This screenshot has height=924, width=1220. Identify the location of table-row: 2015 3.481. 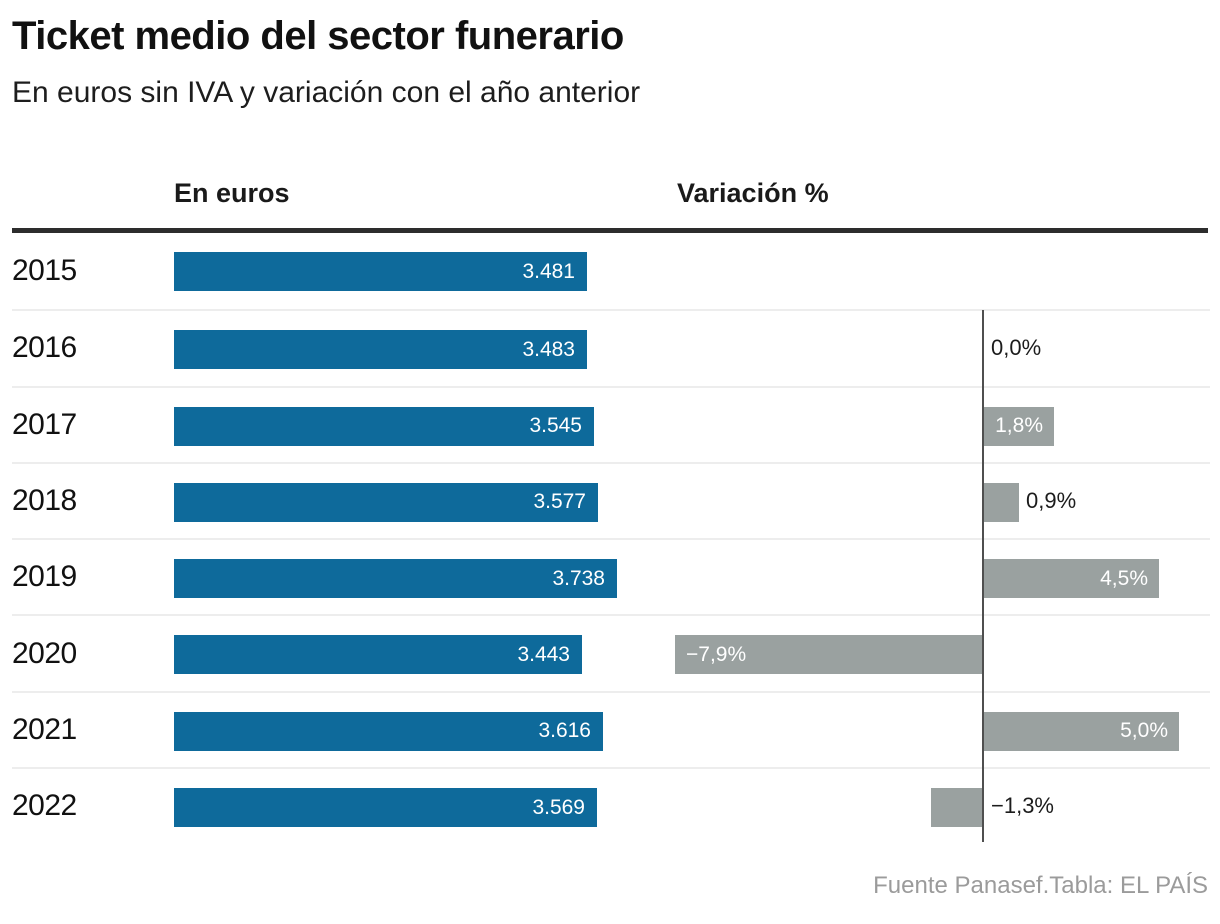
(611, 271).